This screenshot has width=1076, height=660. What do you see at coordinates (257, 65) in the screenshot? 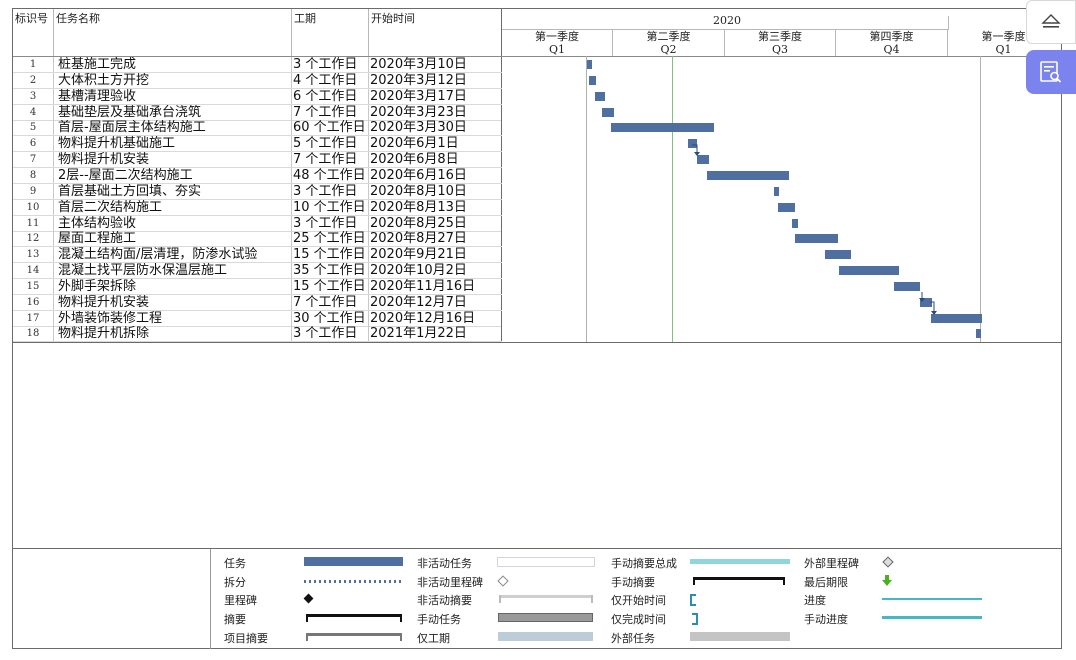
I see `task-row: 1 桩基施工完成 3 个工作日 2020年3月10日` at bounding box center [257, 65].